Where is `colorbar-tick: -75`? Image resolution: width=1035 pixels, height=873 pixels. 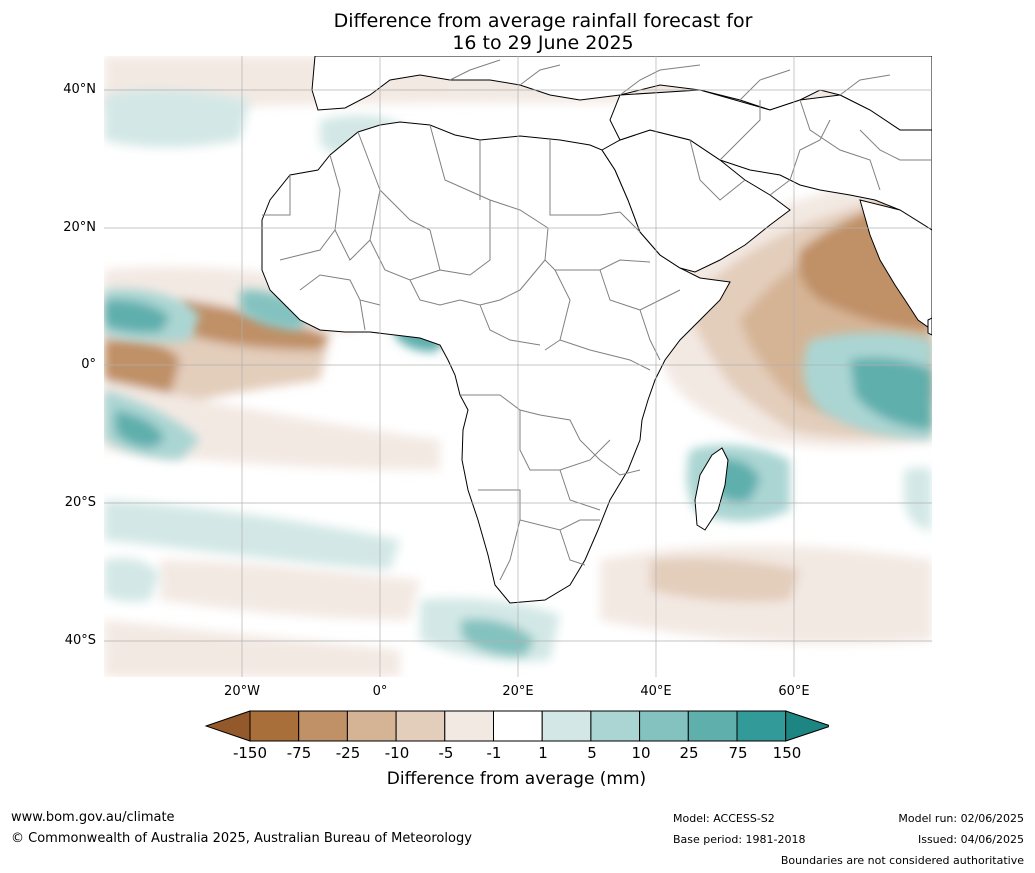
colorbar-tick: -75 is located at coordinates (299, 753).